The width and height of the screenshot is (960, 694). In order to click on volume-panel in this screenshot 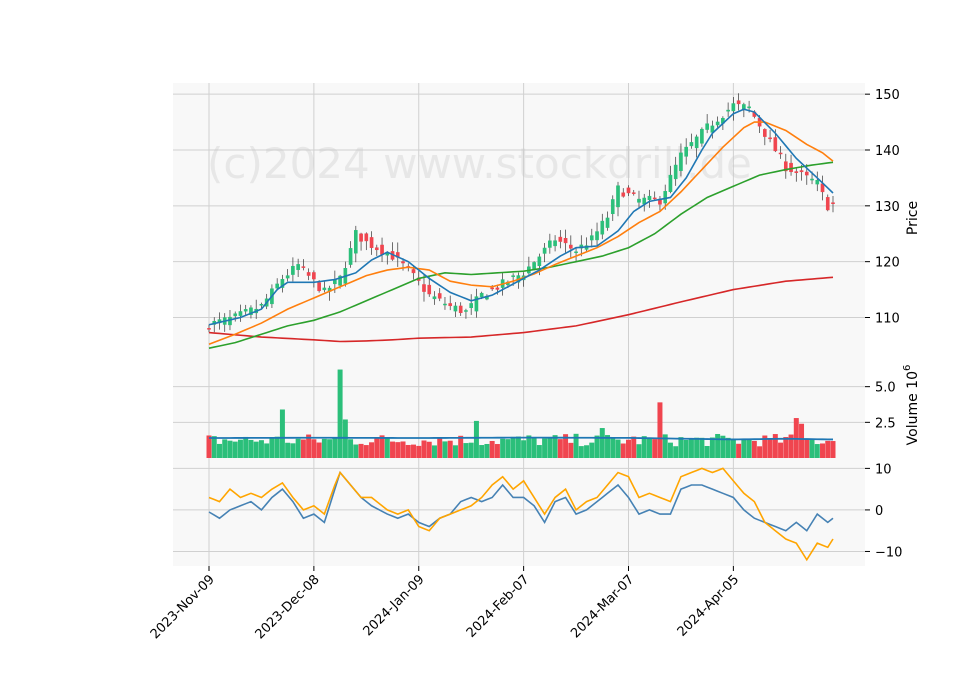, I will do `click(521, 413)`.